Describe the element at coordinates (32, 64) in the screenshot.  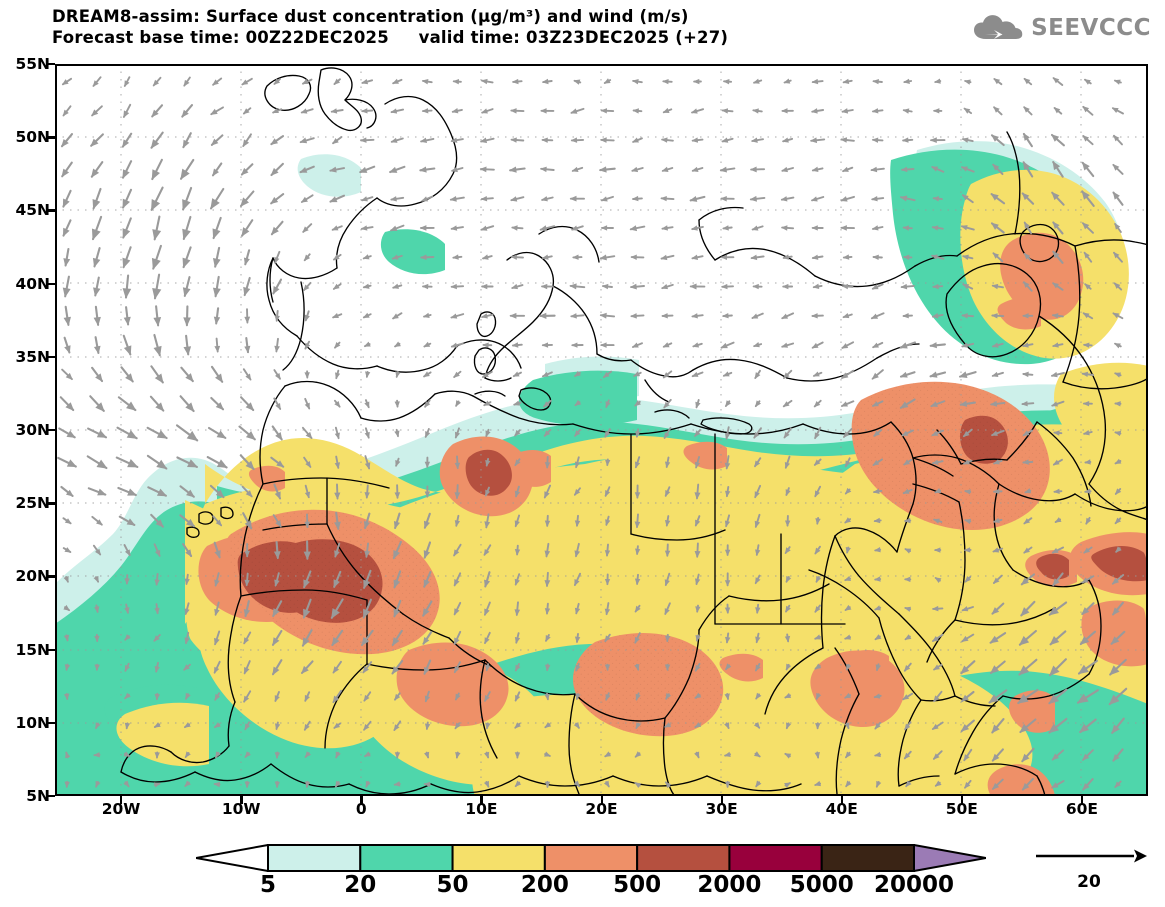
I see `y-tick-label: 55N` at that location.